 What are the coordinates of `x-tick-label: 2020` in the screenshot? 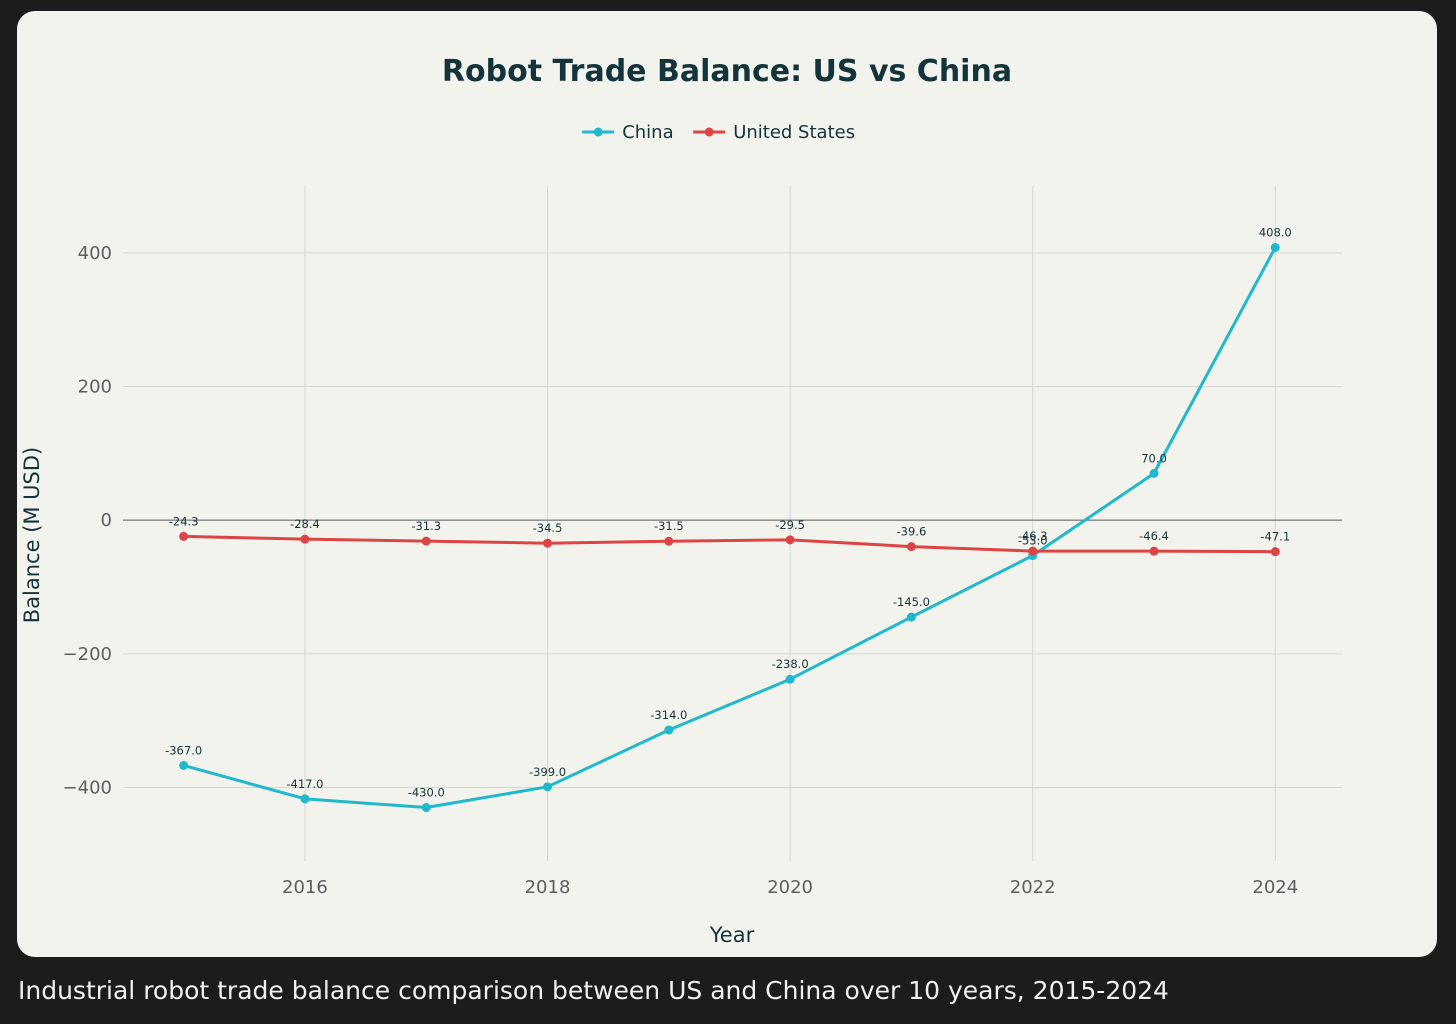 It's located at (790, 887).